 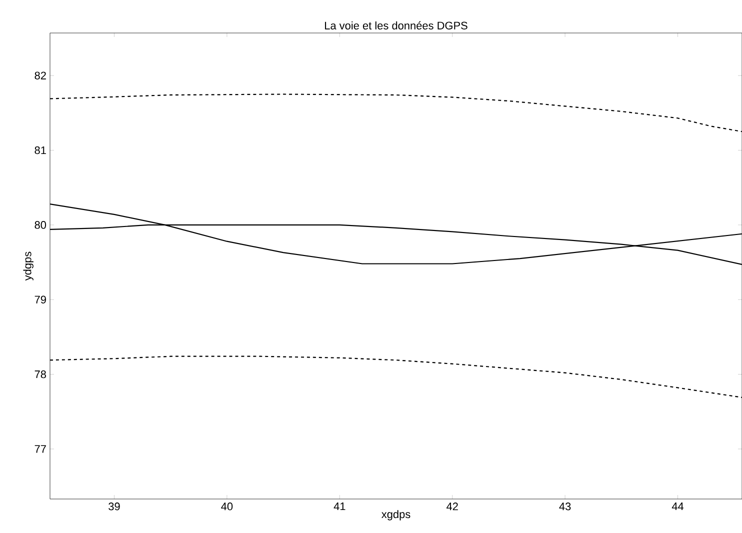 I want to click on x-tick-label: 41, so click(x=340, y=506).